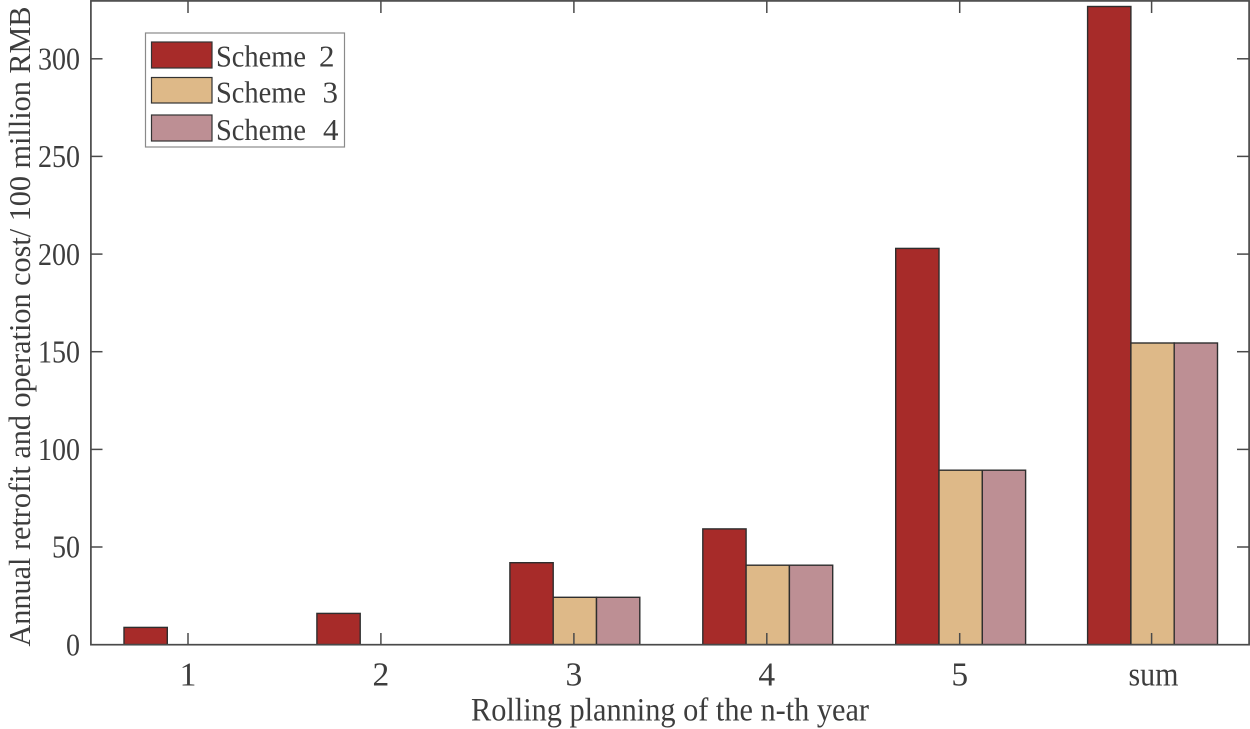  I want to click on svg-text: sum, so click(1154, 675).